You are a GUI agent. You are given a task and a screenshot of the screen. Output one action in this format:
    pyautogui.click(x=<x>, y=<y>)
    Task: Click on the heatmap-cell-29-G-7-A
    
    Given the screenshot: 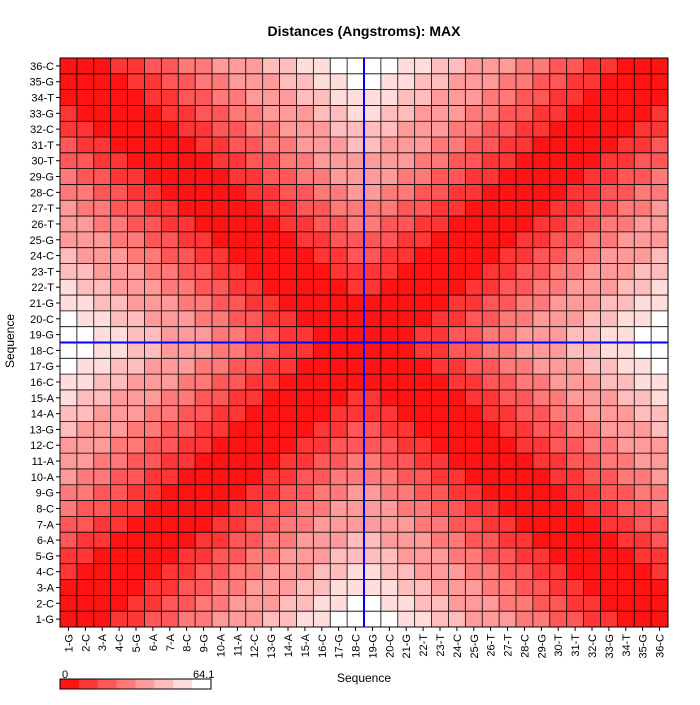 What is the action you would take?
    pyautogui.click(x=541, y=524)
    